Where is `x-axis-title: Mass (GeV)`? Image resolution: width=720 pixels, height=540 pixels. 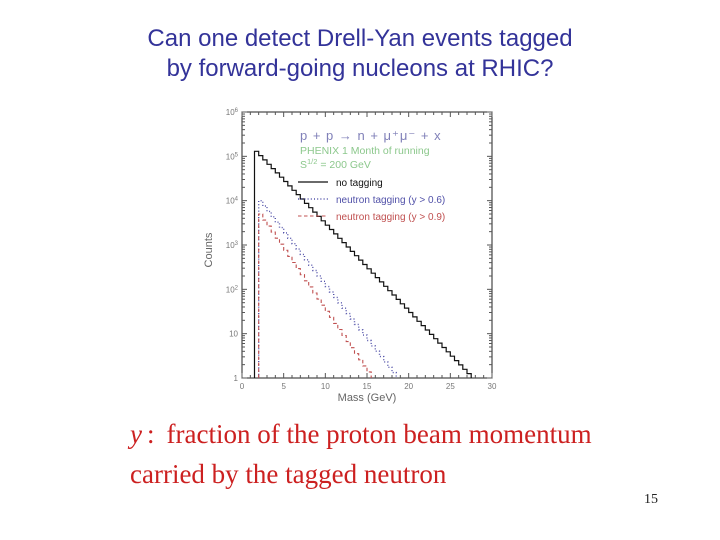
x-axis-title: Mass (GeV) is located at coordinates (367, 398).